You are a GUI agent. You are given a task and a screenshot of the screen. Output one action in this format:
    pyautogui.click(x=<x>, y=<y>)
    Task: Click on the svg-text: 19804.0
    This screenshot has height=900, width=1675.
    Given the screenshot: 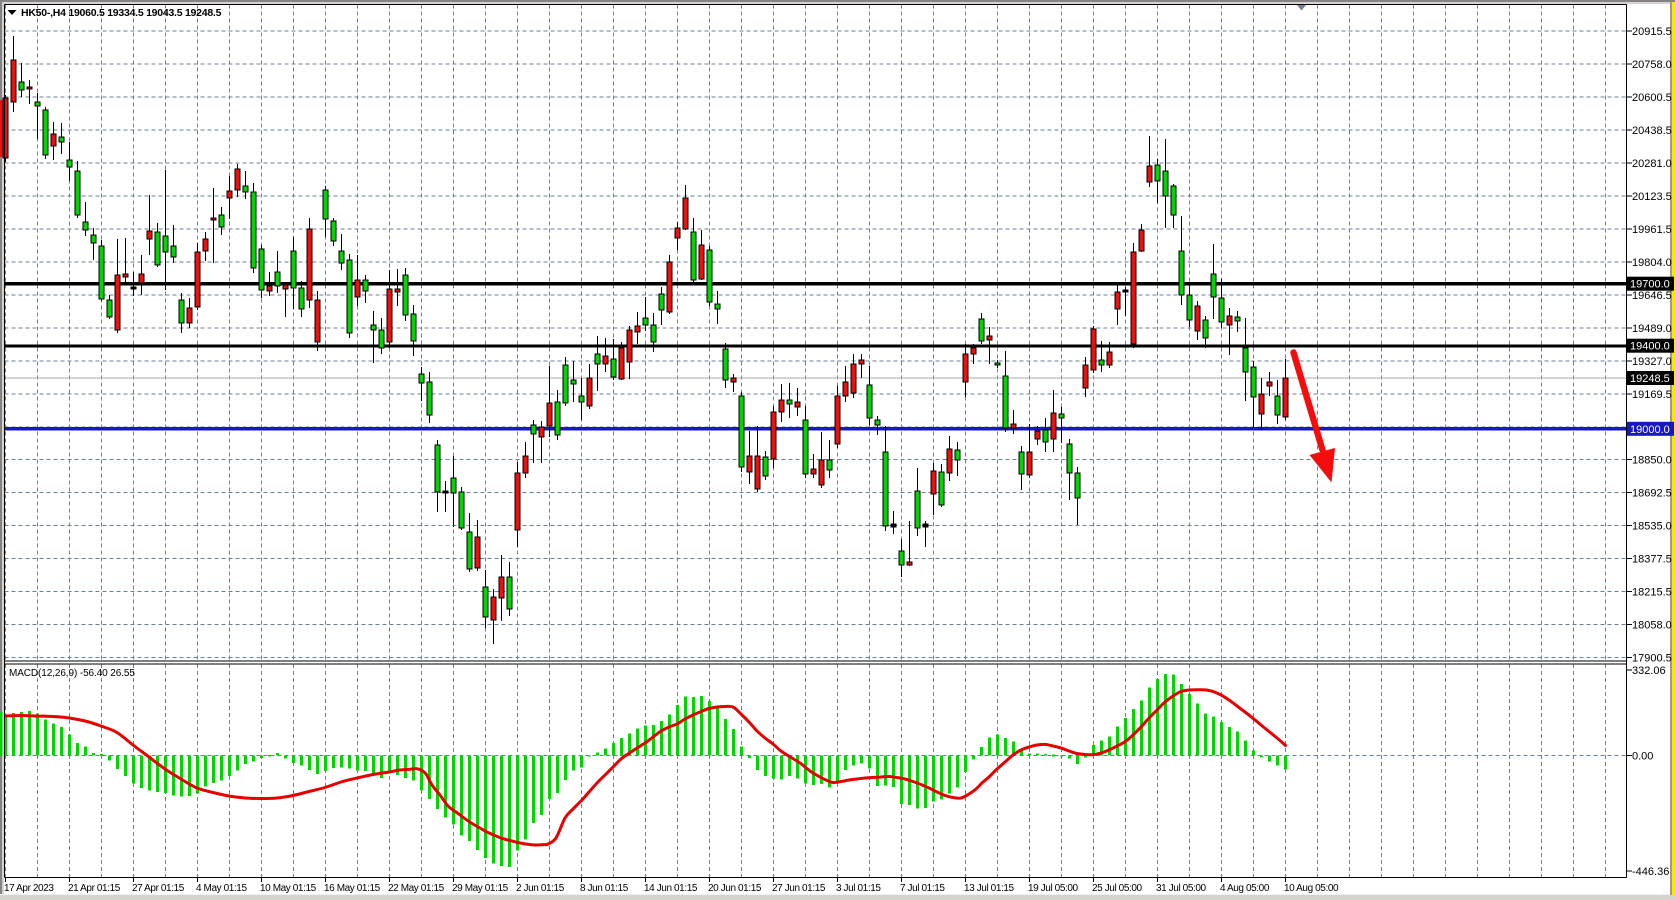 What is the action you would take?
    pyautogui.click(x=1652, y=263)
    